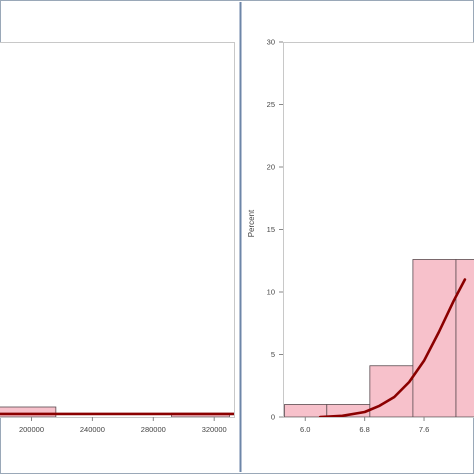 The image size is (474, 474). Describe the element at coordinates (153, 429) in the screenshot. I see `left-x-tick-label: 280000` at that location.